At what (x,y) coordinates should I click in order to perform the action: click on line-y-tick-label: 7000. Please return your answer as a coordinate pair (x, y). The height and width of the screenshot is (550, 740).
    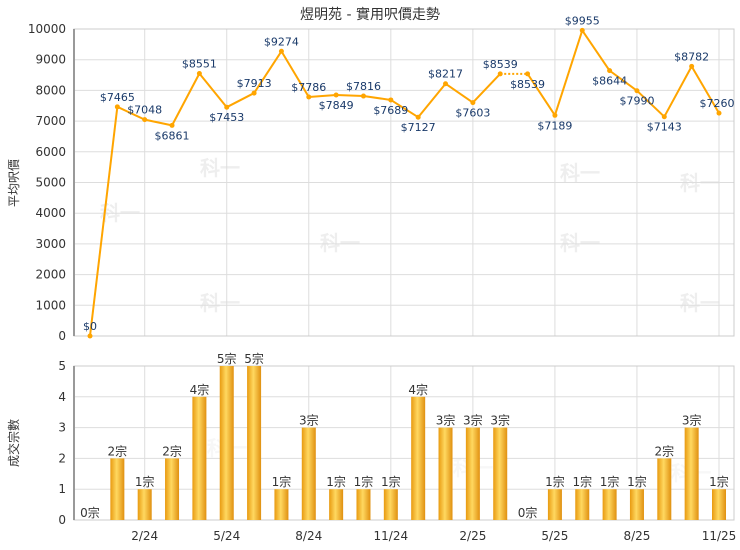
    Looking at the image, I should click on (50, 121).